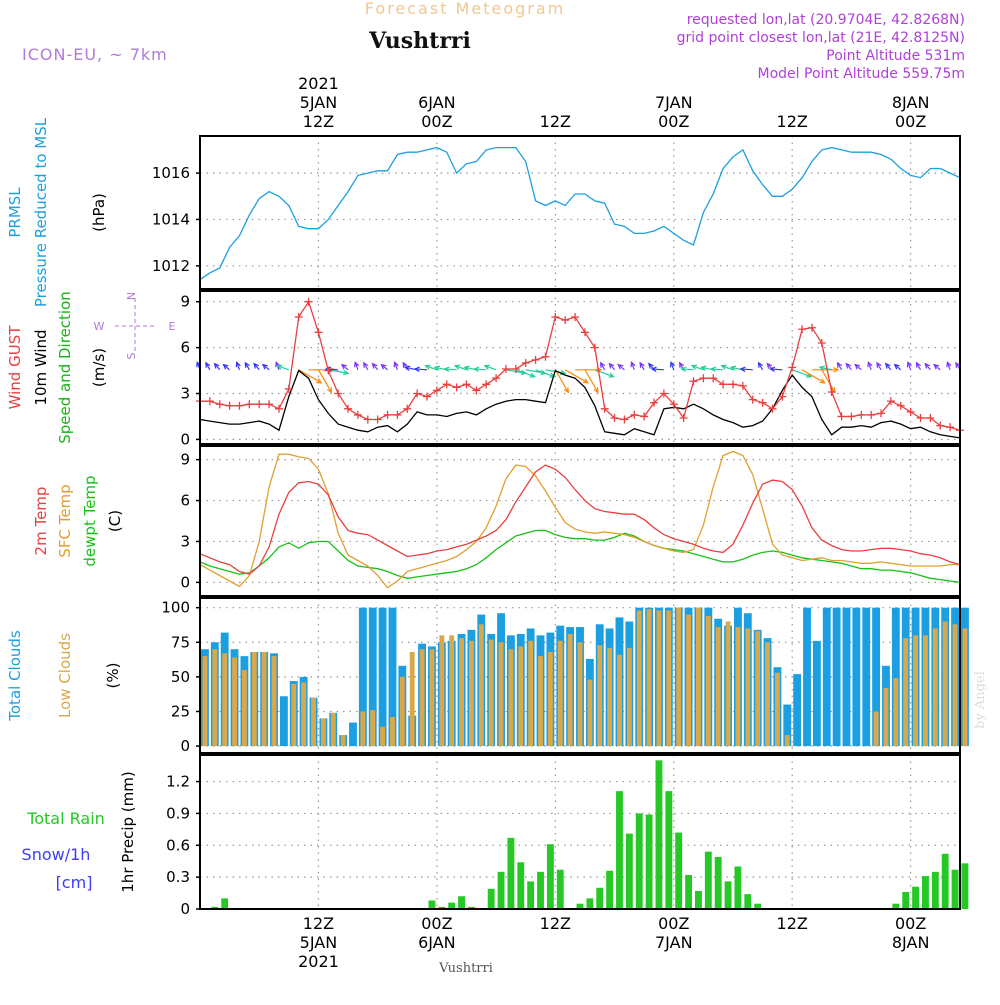  What do you see at coordinates (319, 942) in the screenshot?
I see `time-label-bottom: 5JAN` at bounding box center [319, 942].